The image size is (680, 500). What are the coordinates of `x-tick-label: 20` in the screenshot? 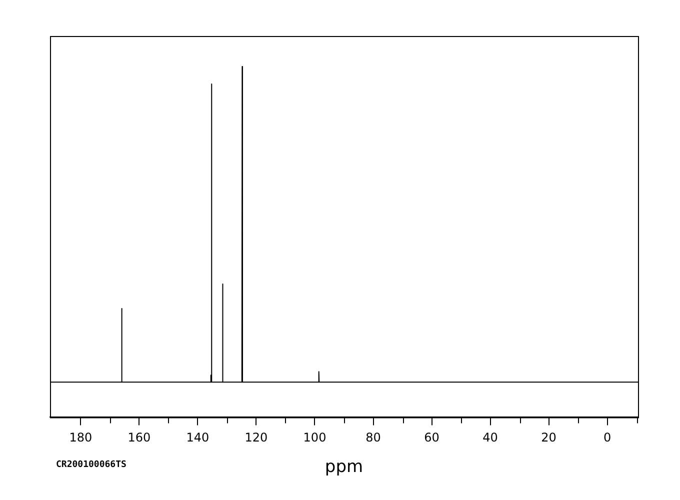 It's located at (548, 437).